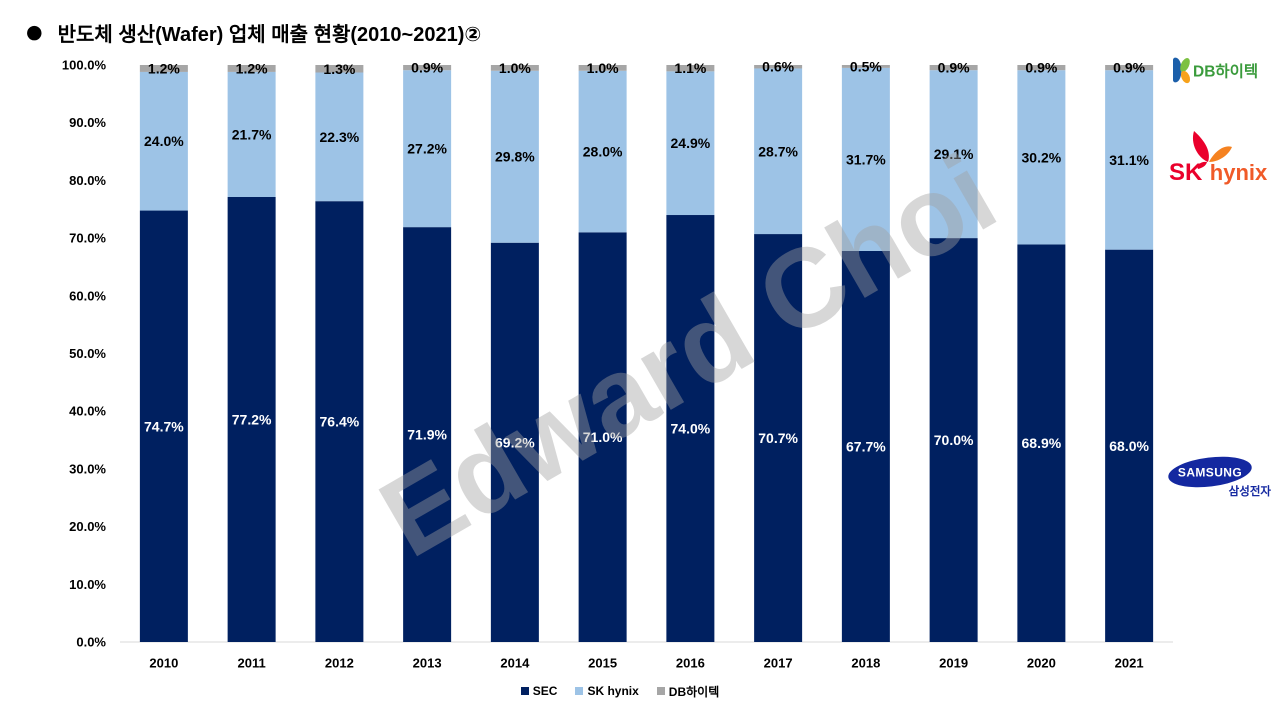  I want to click on x-tick-label-2014: 2014, so click(515, 663).